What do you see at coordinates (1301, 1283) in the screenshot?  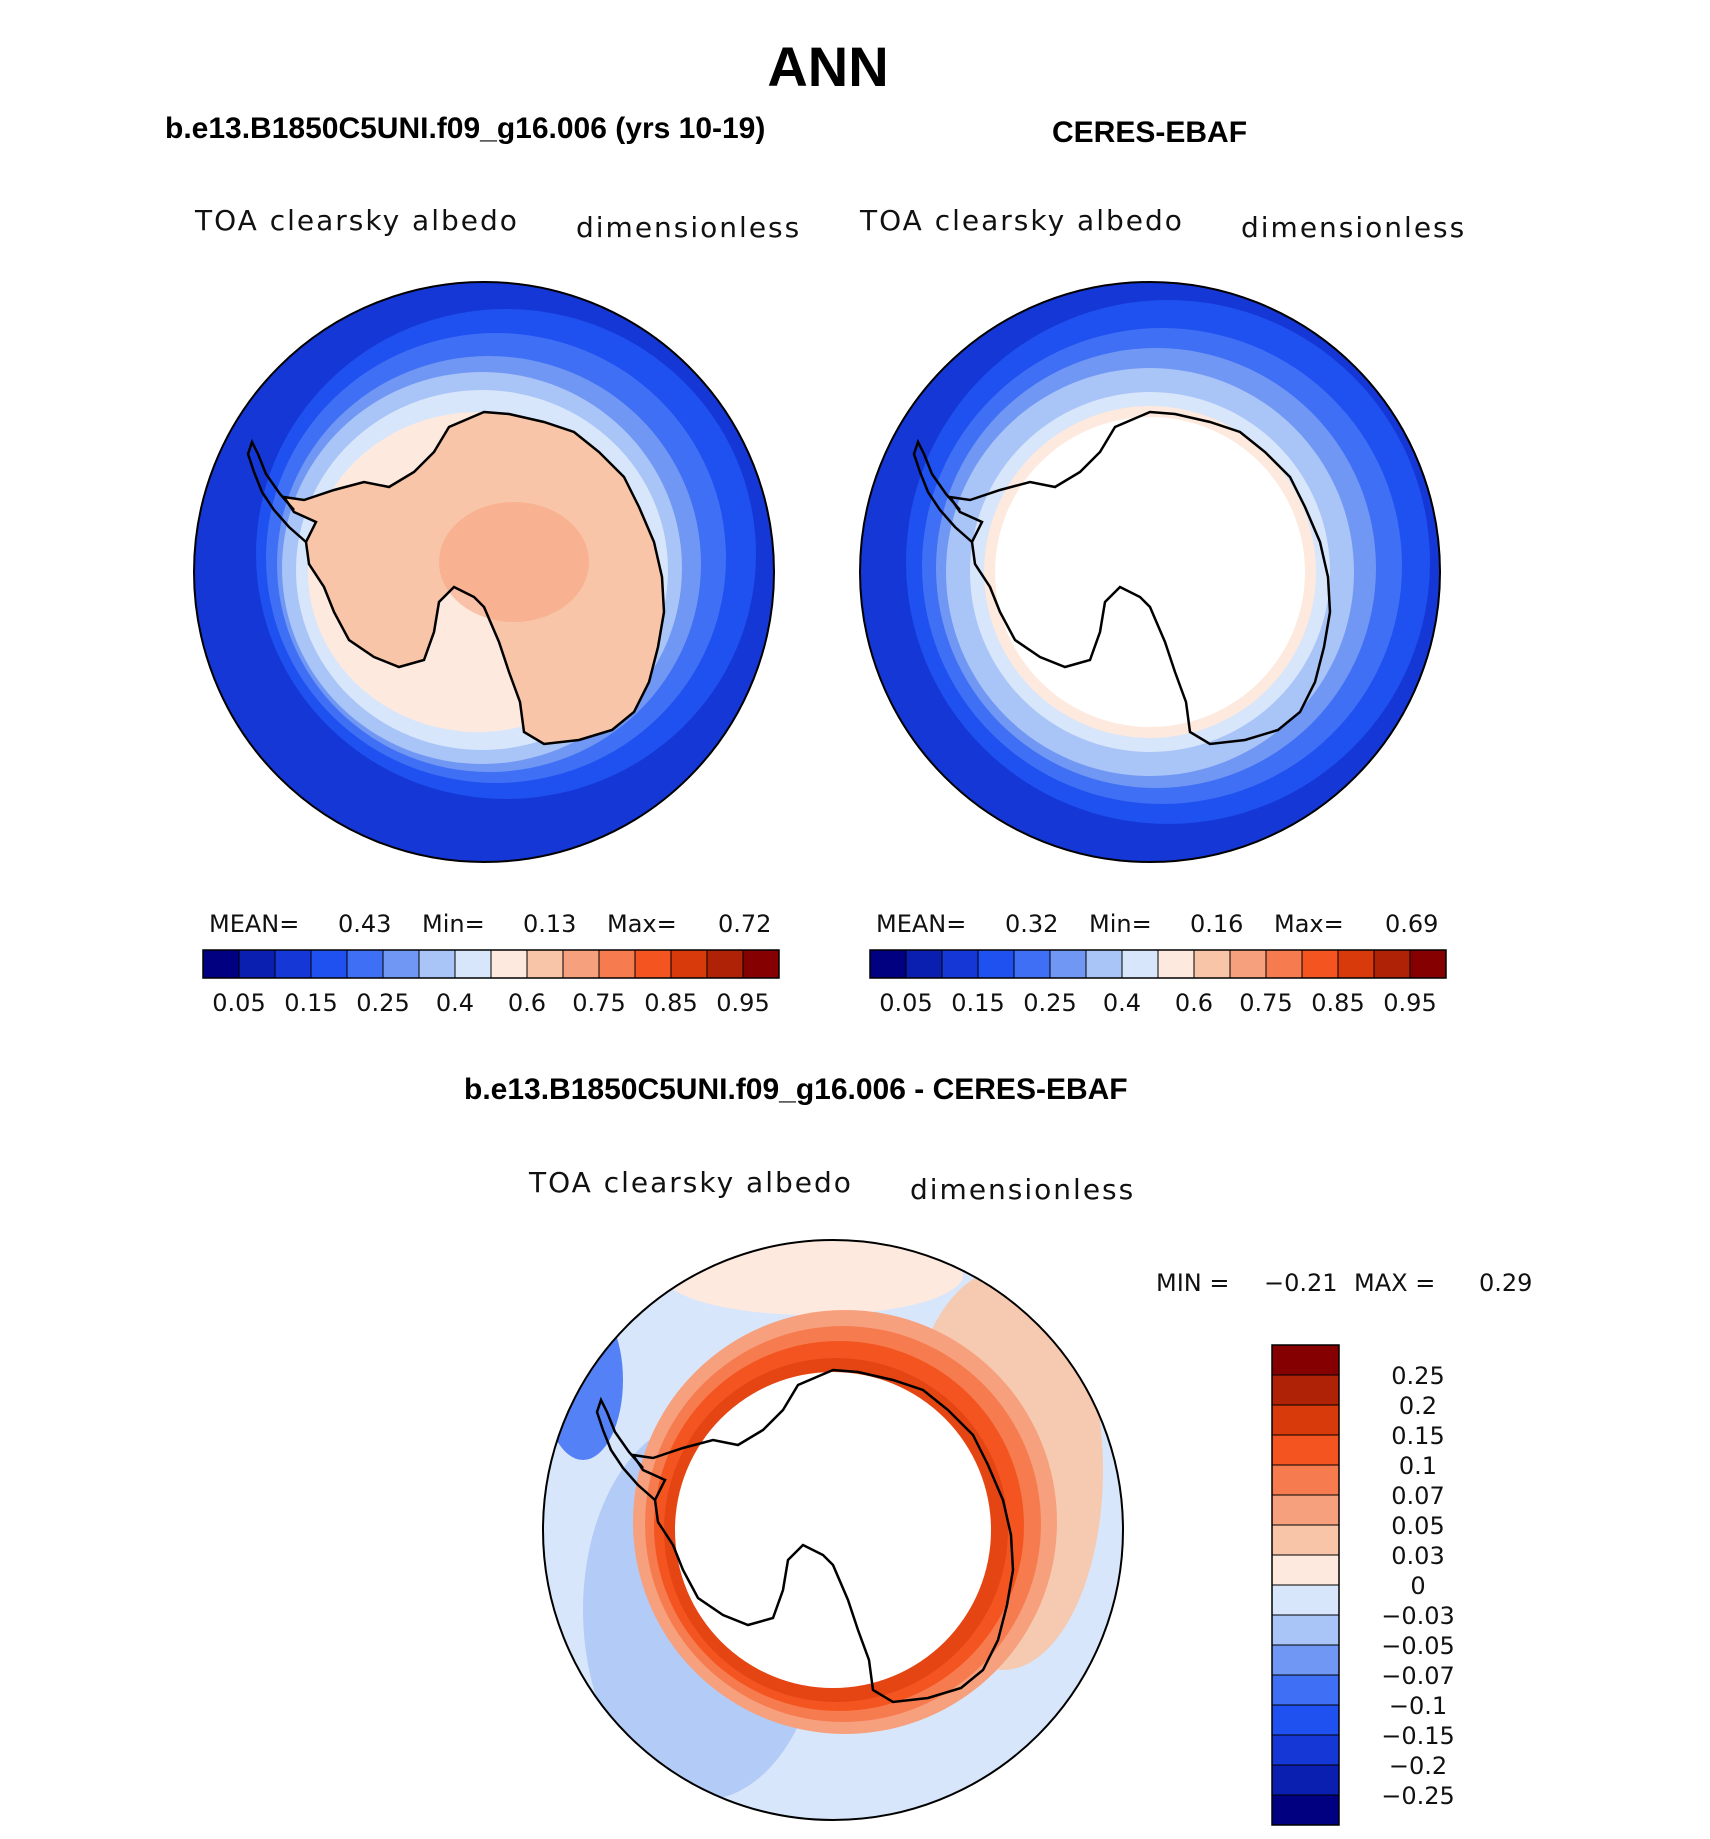 I see `diff-min-value: −0.21` at bounding box center [1301, 1283].